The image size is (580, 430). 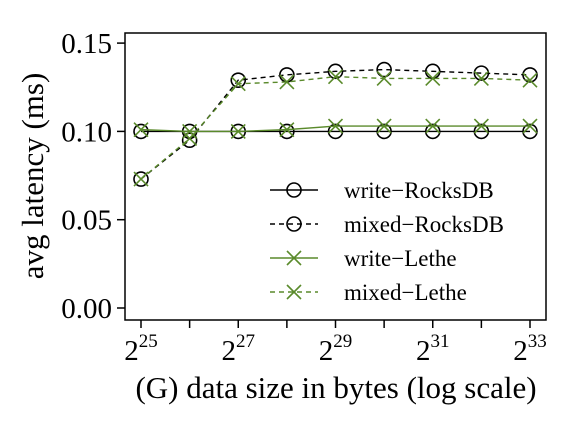 I want to click on y-tick-label: 0.10, so click(x=86, y=132).